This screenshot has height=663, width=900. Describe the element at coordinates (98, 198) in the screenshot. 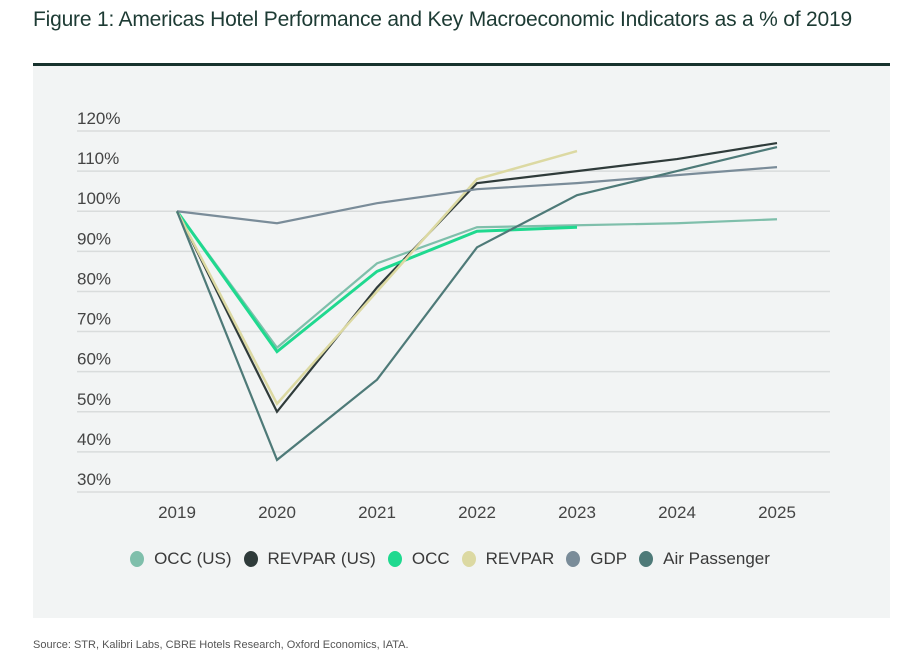

I see `y-tick-label: 100%` at that location.